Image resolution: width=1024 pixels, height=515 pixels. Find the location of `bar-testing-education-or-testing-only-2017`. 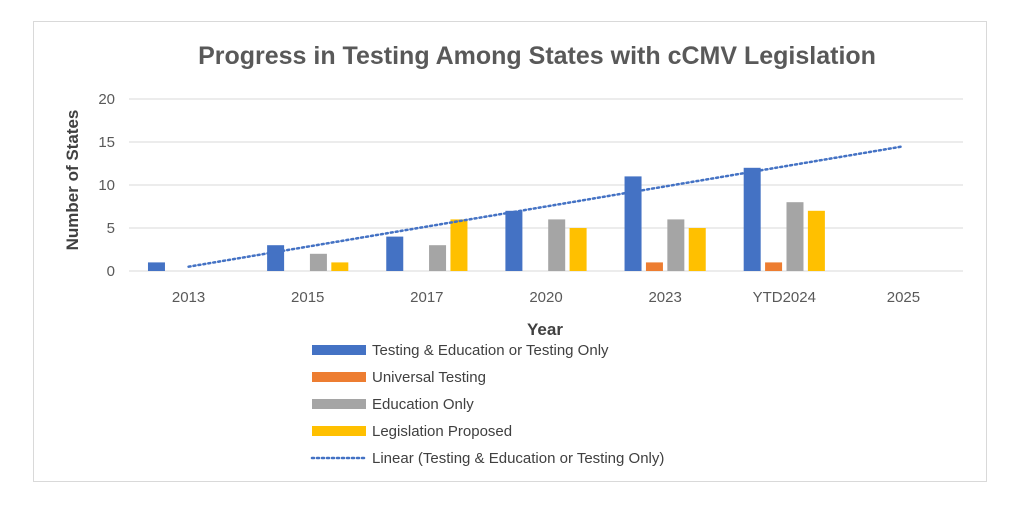

bar-testing-education-or-testing-only-2017 is located at coordinates (395, 253).